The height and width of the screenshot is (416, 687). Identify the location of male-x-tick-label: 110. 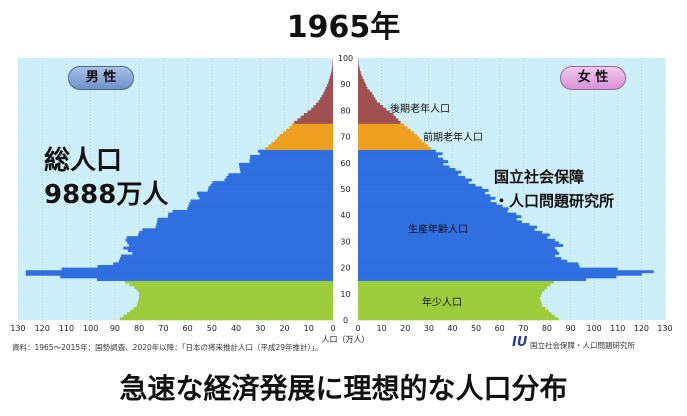
(66, 328).